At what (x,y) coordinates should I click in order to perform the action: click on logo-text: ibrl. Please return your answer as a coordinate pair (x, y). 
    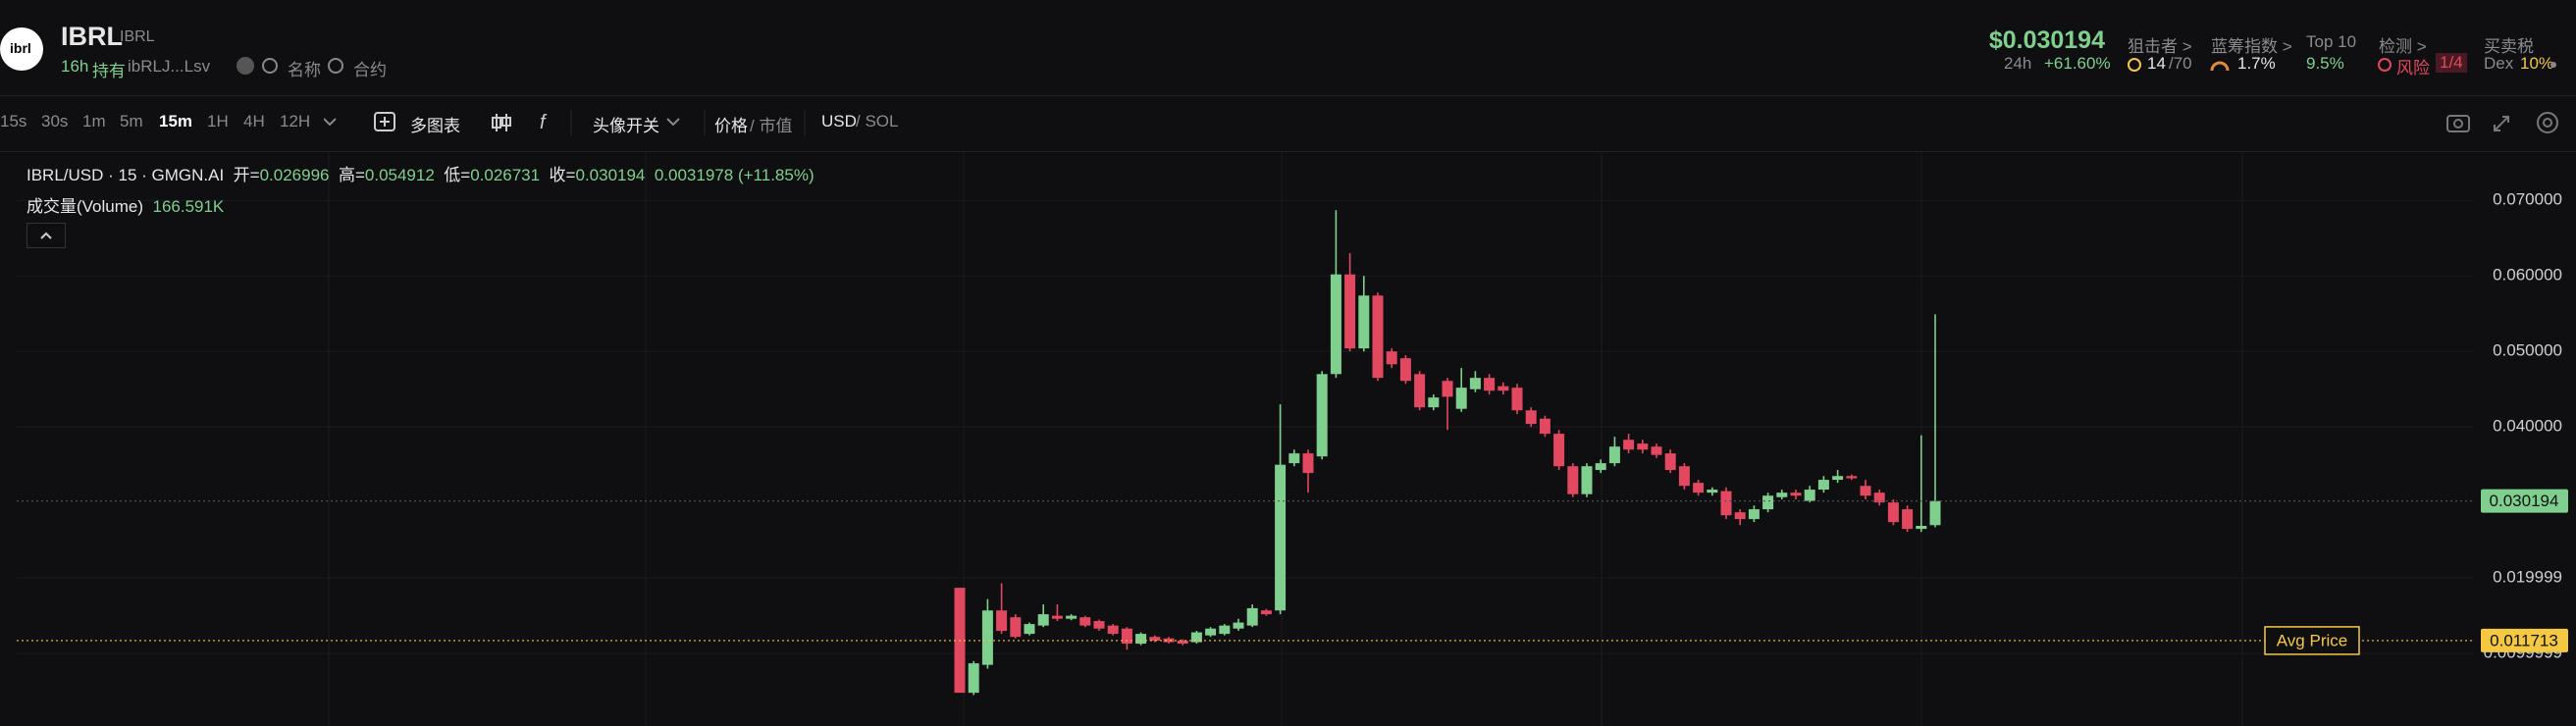
    Looking at the image, I should click on (20, 48).